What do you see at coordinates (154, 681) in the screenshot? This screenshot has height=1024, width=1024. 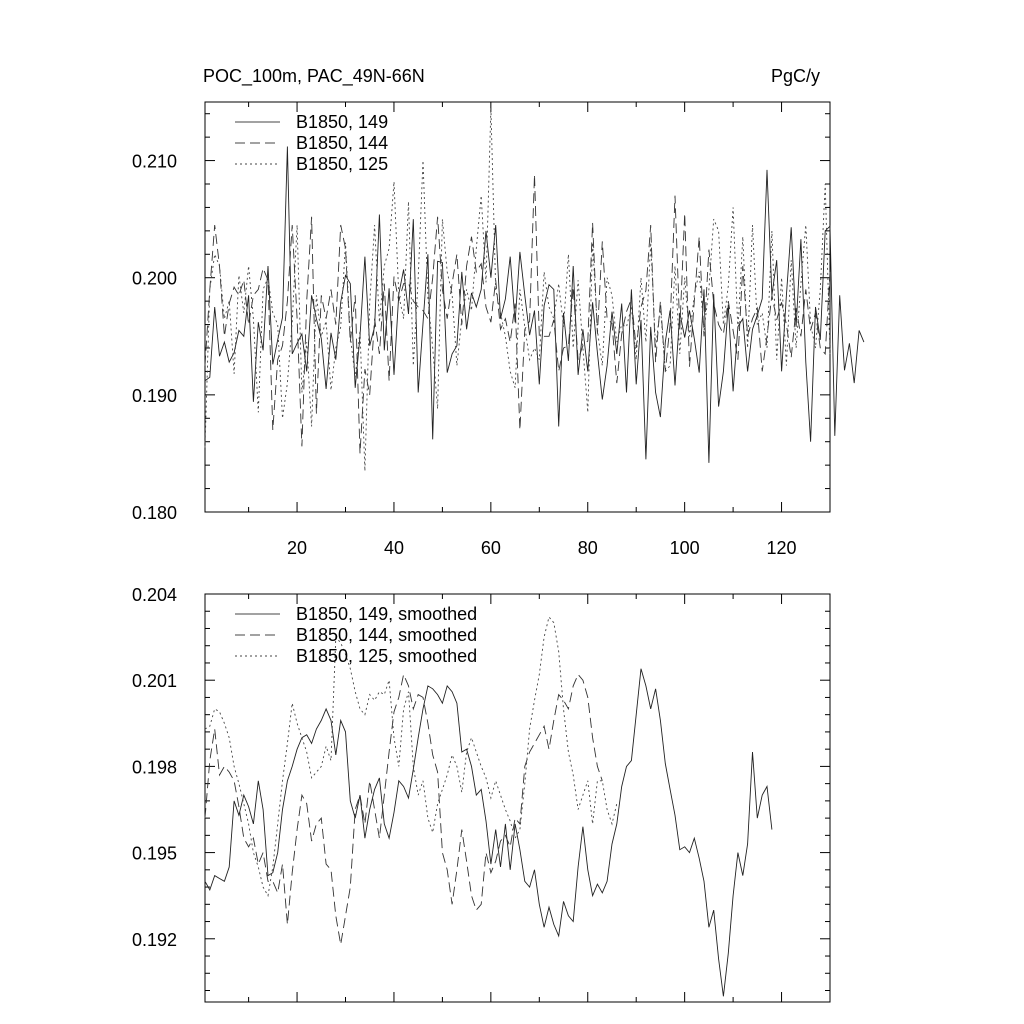 I see `y-tick-label: 0.201` at bounding box center [154, 681].